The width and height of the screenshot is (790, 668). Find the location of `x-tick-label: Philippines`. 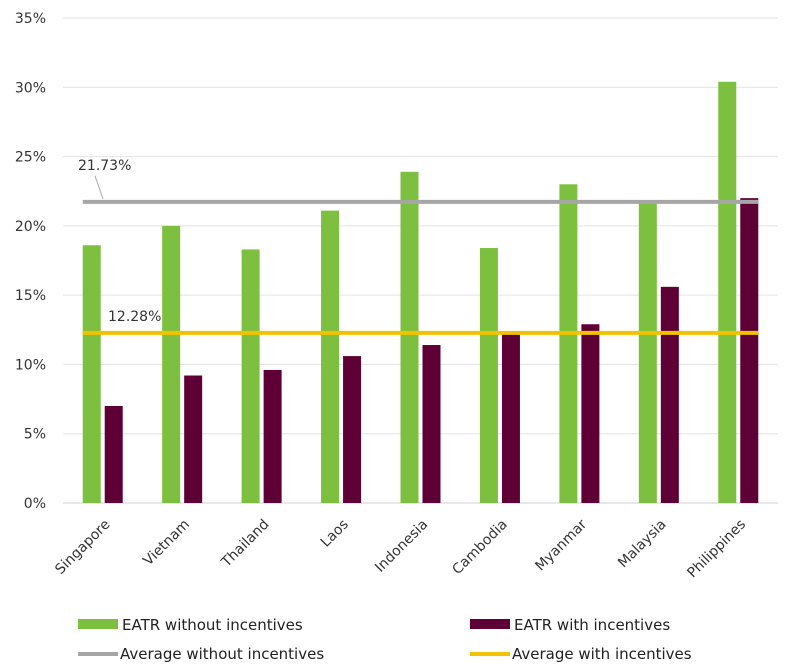

x-tick-label: Philippines is located at coordinates (716, 549).